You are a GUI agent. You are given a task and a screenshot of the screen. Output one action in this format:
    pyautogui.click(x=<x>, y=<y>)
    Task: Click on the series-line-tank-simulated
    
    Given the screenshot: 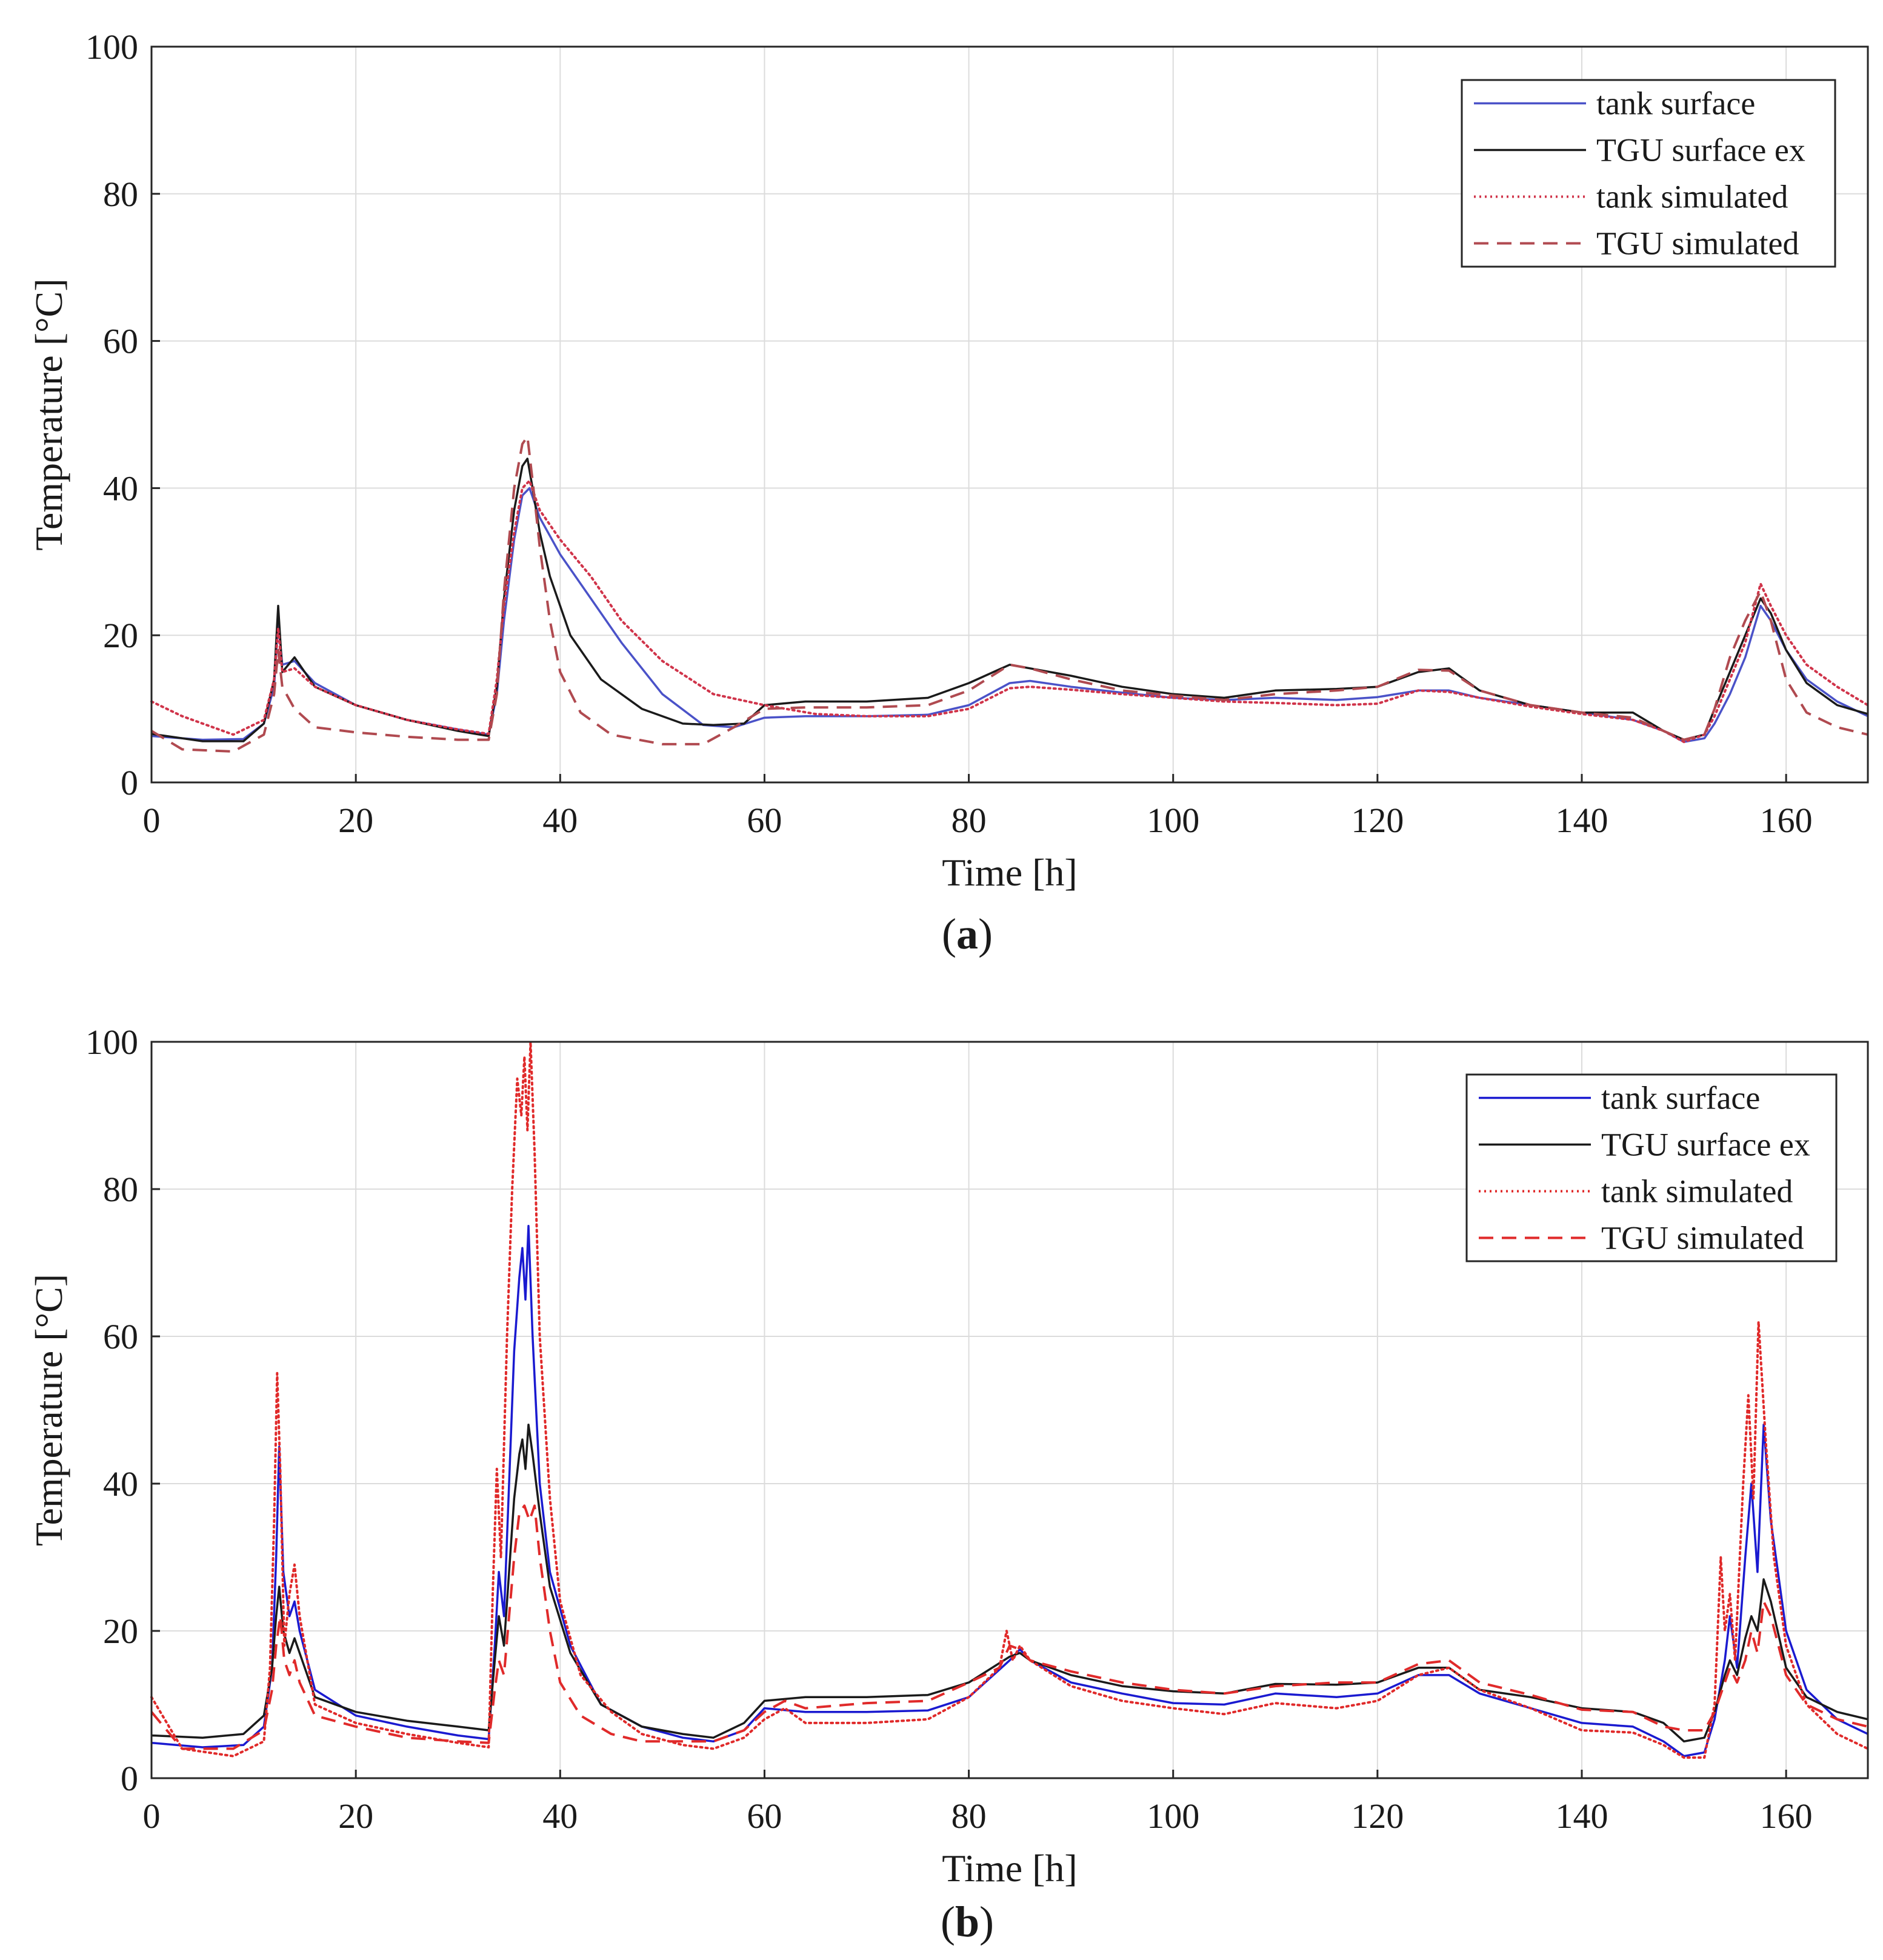 What is the action you would take?
    pyautogui.click(x=1009, y=611)
    